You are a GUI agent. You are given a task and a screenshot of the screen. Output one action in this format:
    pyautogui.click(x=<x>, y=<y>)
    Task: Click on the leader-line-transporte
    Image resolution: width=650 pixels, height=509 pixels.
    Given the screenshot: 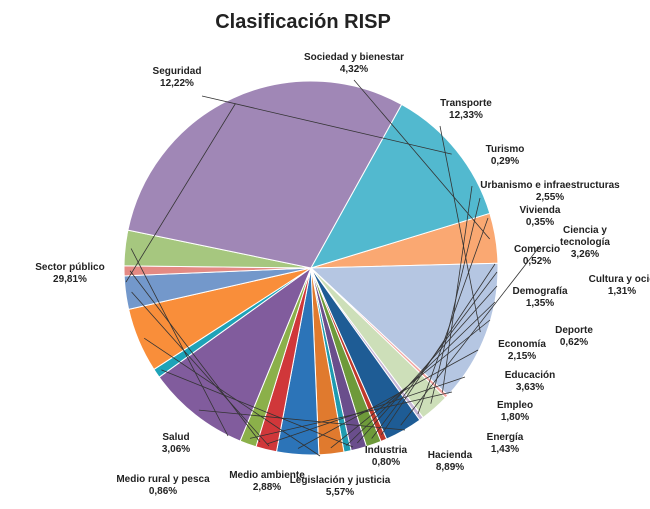 What is the action you would take?
    pyautogui.click(x=460, y=229)
    